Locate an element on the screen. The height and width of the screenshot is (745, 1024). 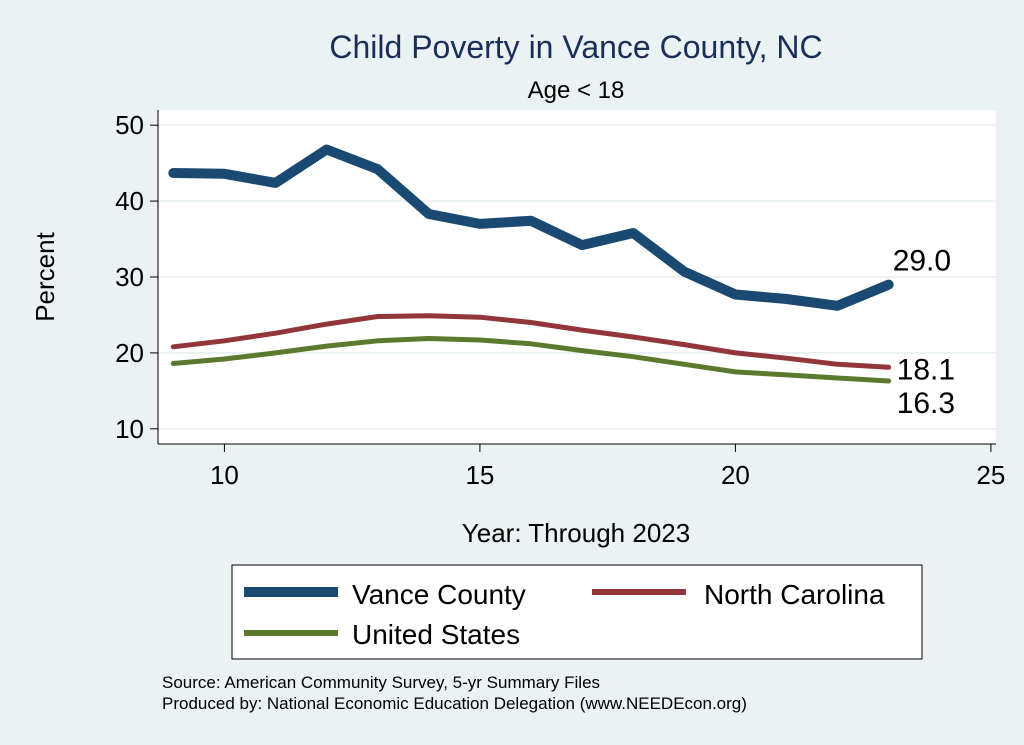
x-tick-label: 10 is located at coordinates (224, 475).